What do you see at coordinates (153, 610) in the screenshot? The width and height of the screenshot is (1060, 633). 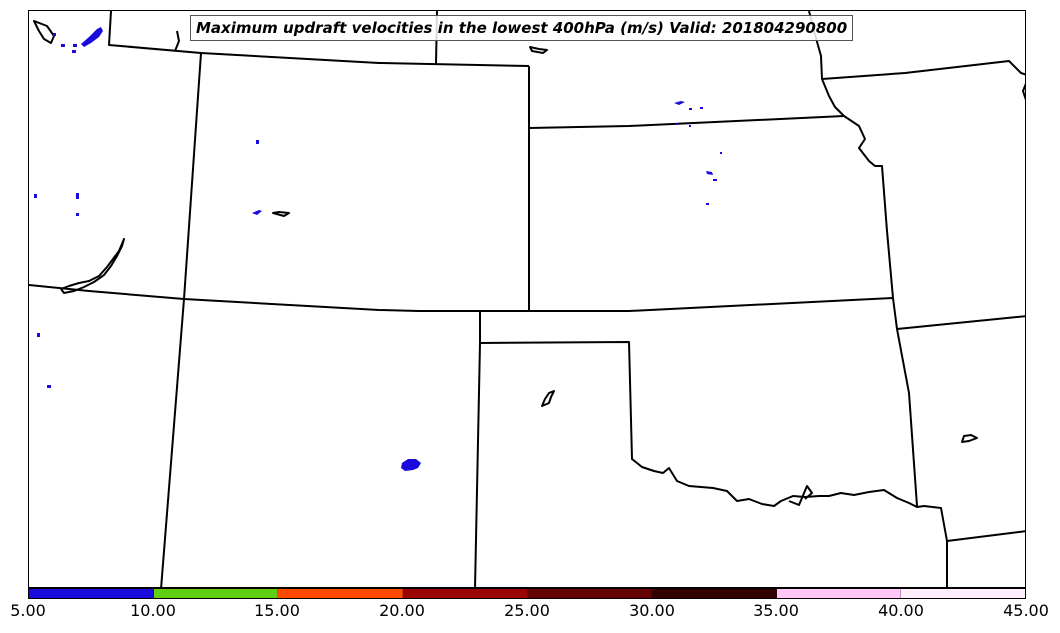 I see `colorbar-tick: 10.00` at bounding box center [153, 610].